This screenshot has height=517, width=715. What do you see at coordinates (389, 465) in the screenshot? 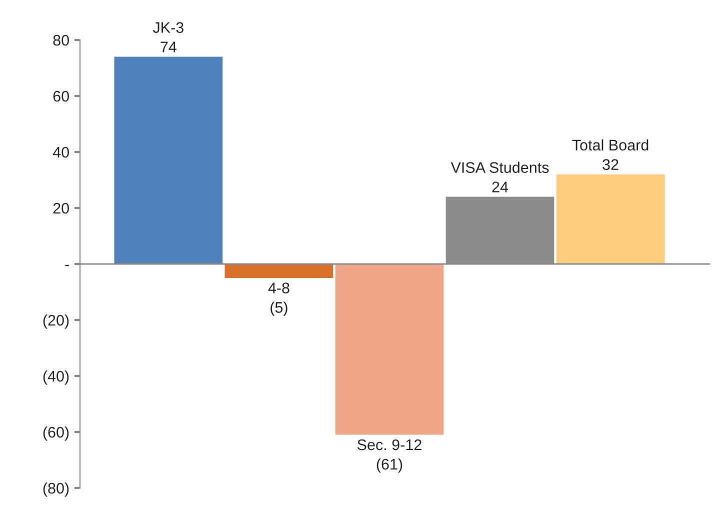
I see `data-label: (61)` at bounding box center [389, 465].